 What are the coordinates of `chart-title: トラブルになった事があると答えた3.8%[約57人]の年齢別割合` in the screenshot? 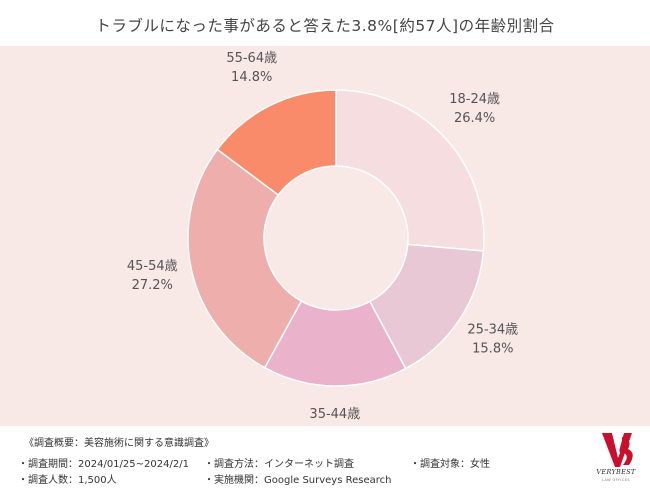 It's located at (325, 26).